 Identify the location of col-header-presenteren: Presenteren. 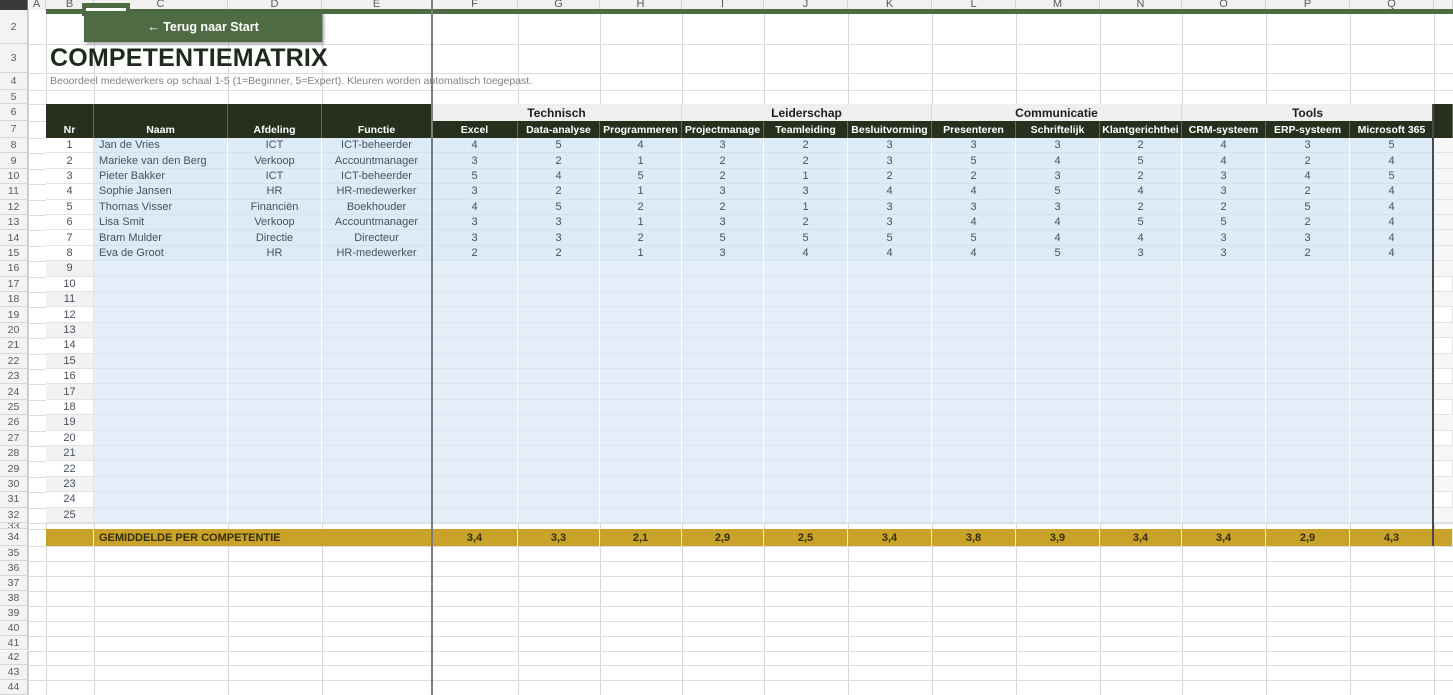
(974, 129).